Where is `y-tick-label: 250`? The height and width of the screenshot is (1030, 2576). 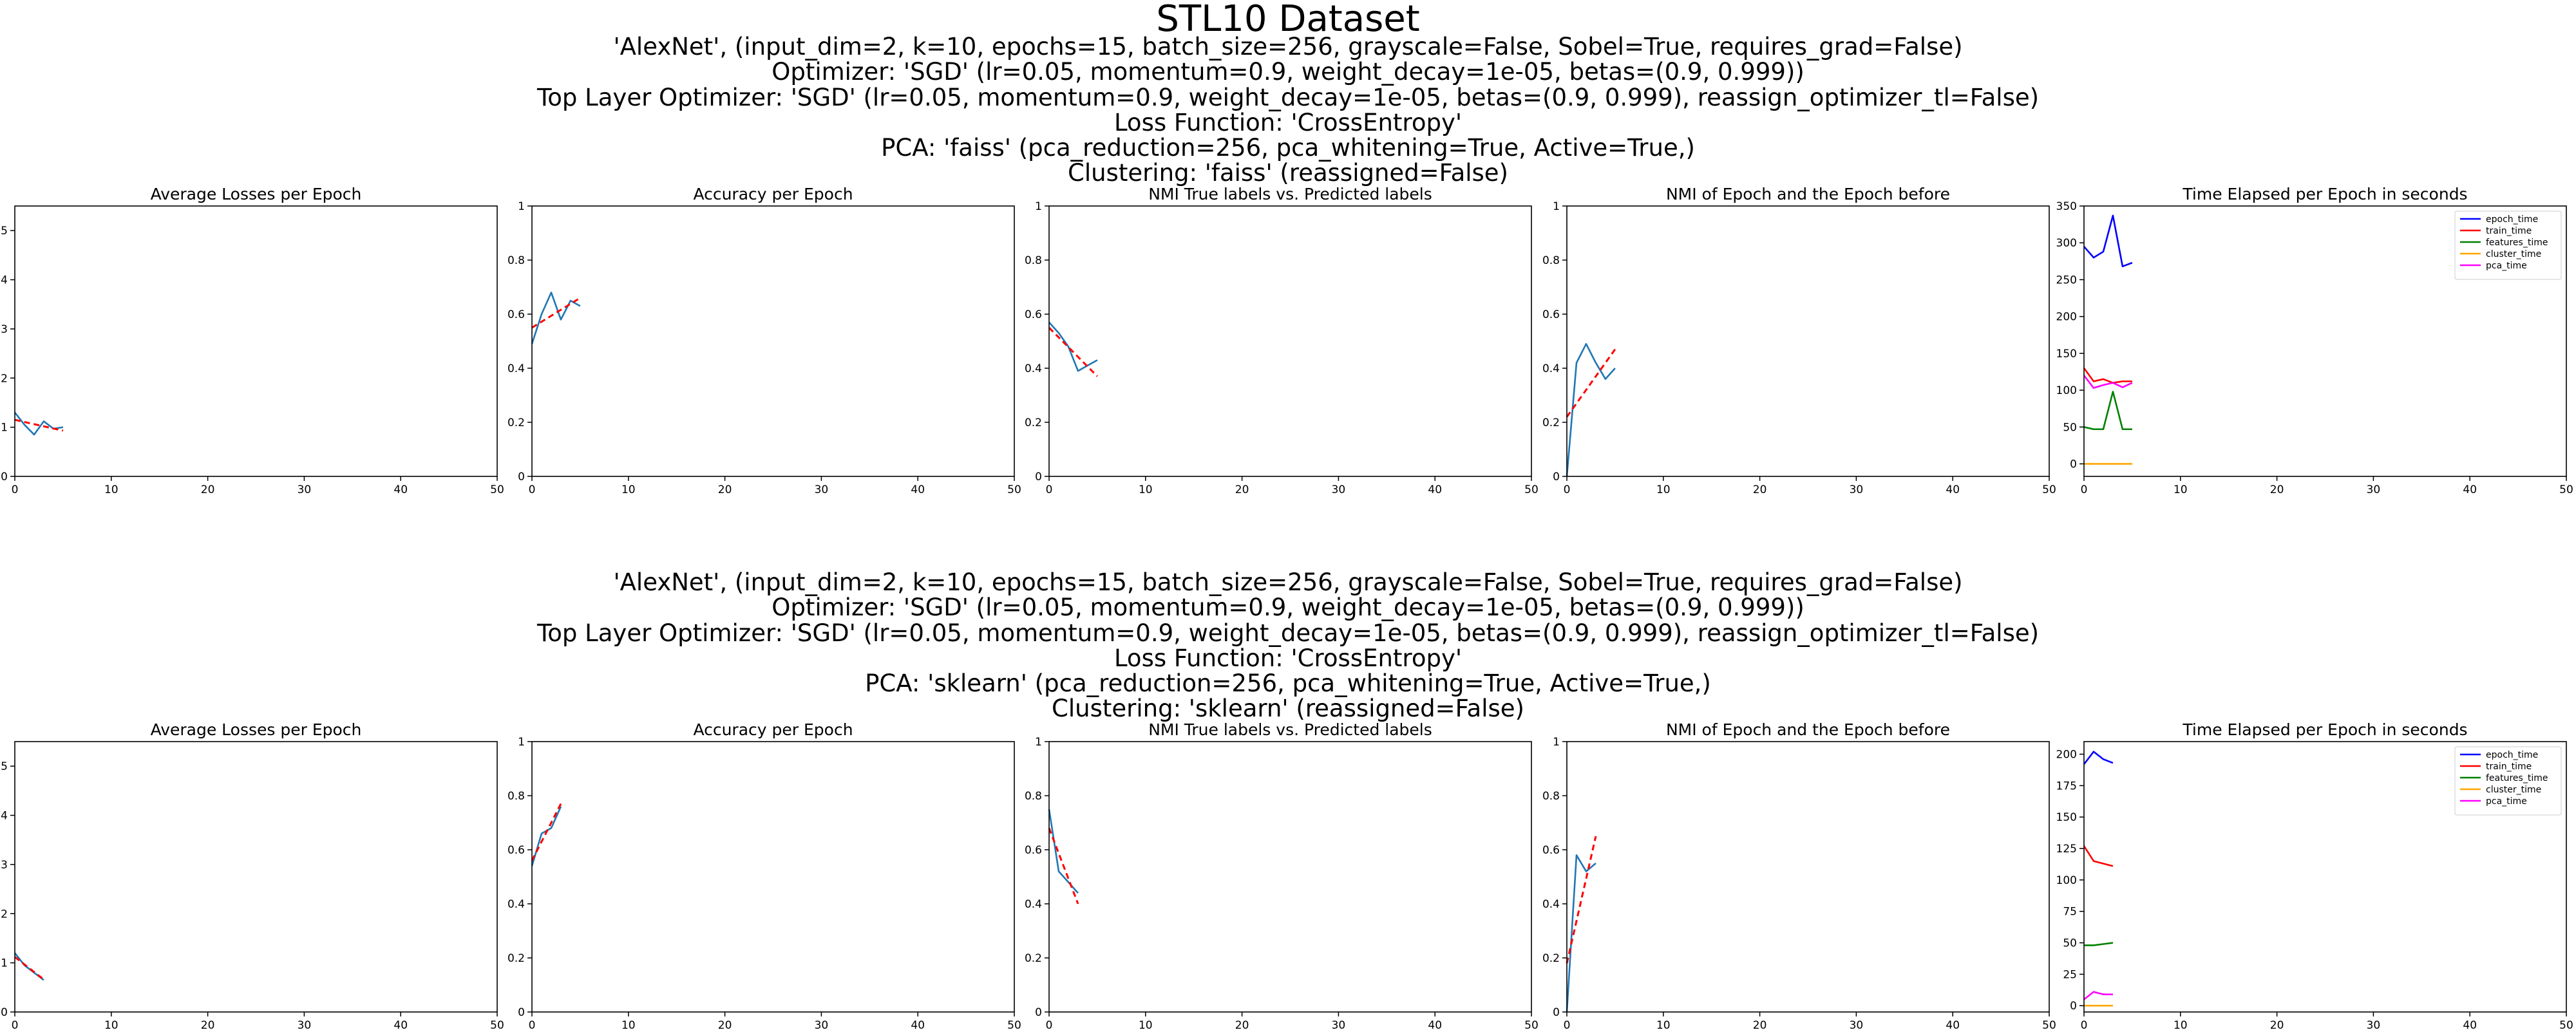 y-tick-label: 250 is located at coordinates (2066, 280).